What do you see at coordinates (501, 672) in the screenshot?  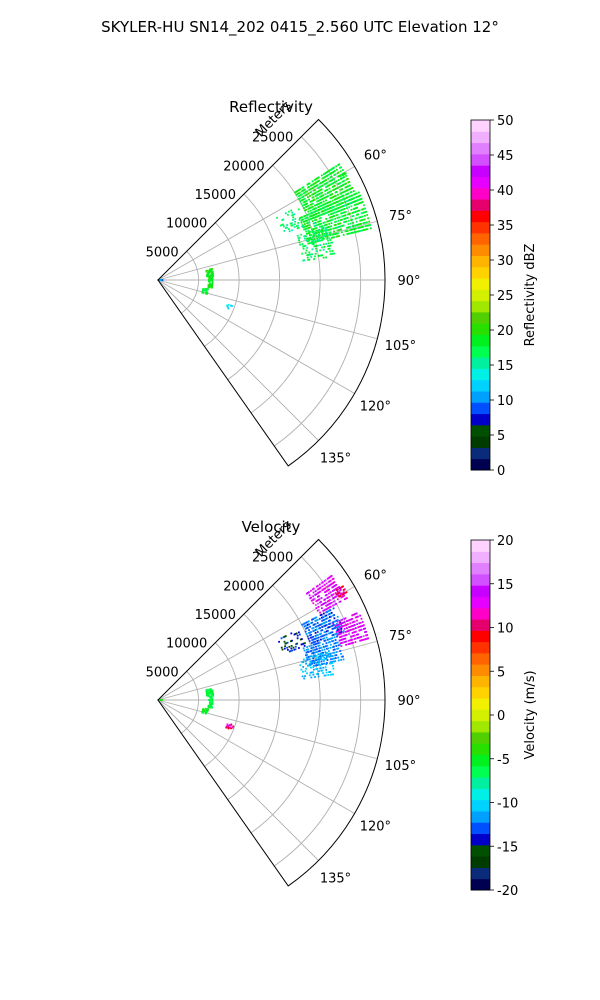 I see `colorbar-tick-label: 5` at bounding box center [501, 672].